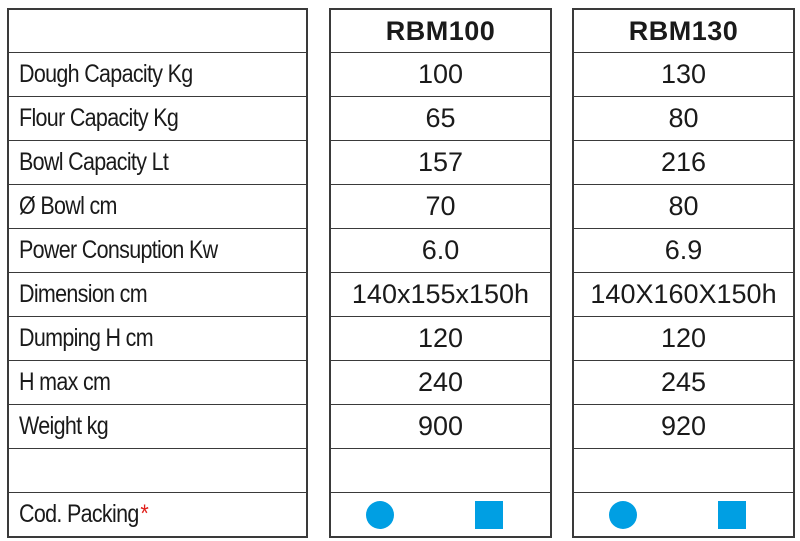  What do you see at coordinates (157, 338) in the screenshot?
I see `row-label: Dumping H cm` at bounding box center [157, 338].